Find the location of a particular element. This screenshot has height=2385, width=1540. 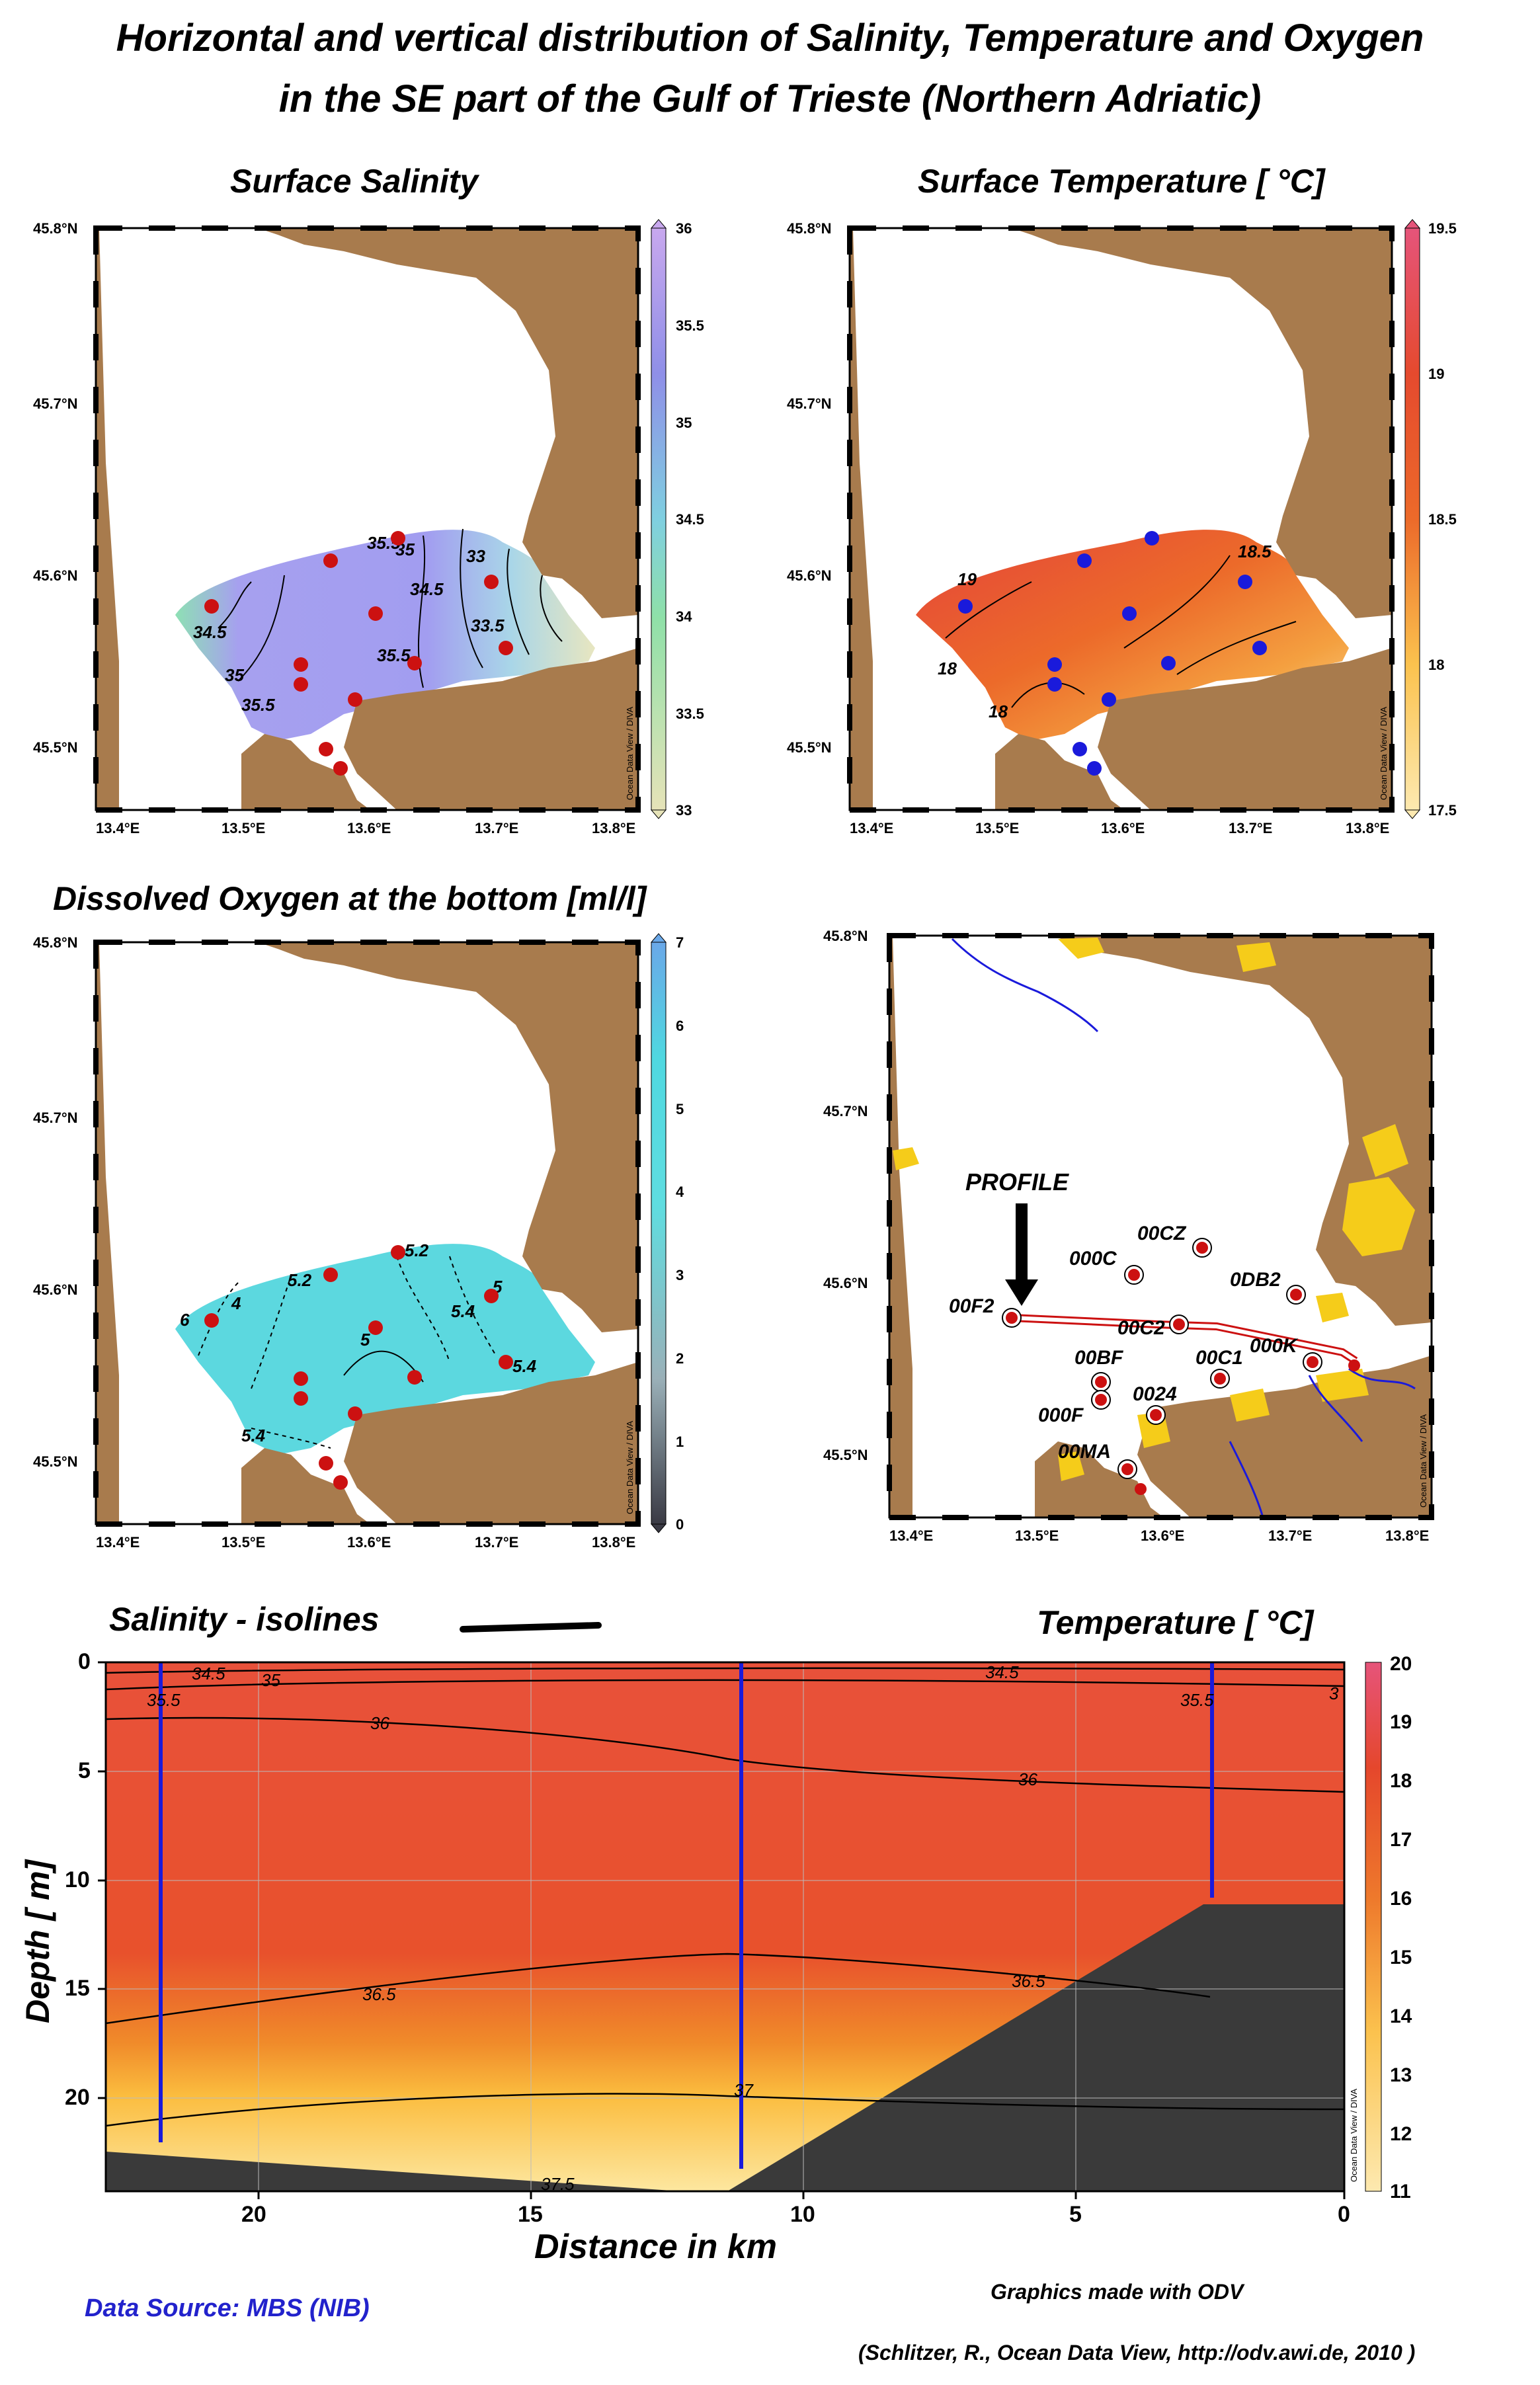

station-label: 000F is located at coordinates (1061, 1415).